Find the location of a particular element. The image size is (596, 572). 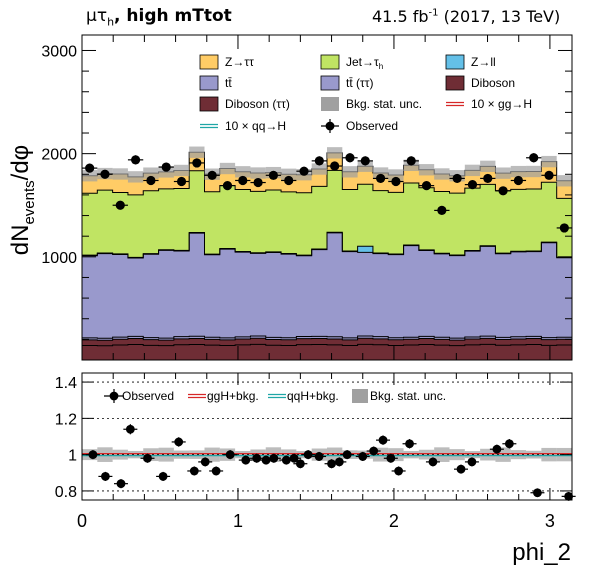

xtick-label: 0 is located at coordinates (82, 521).